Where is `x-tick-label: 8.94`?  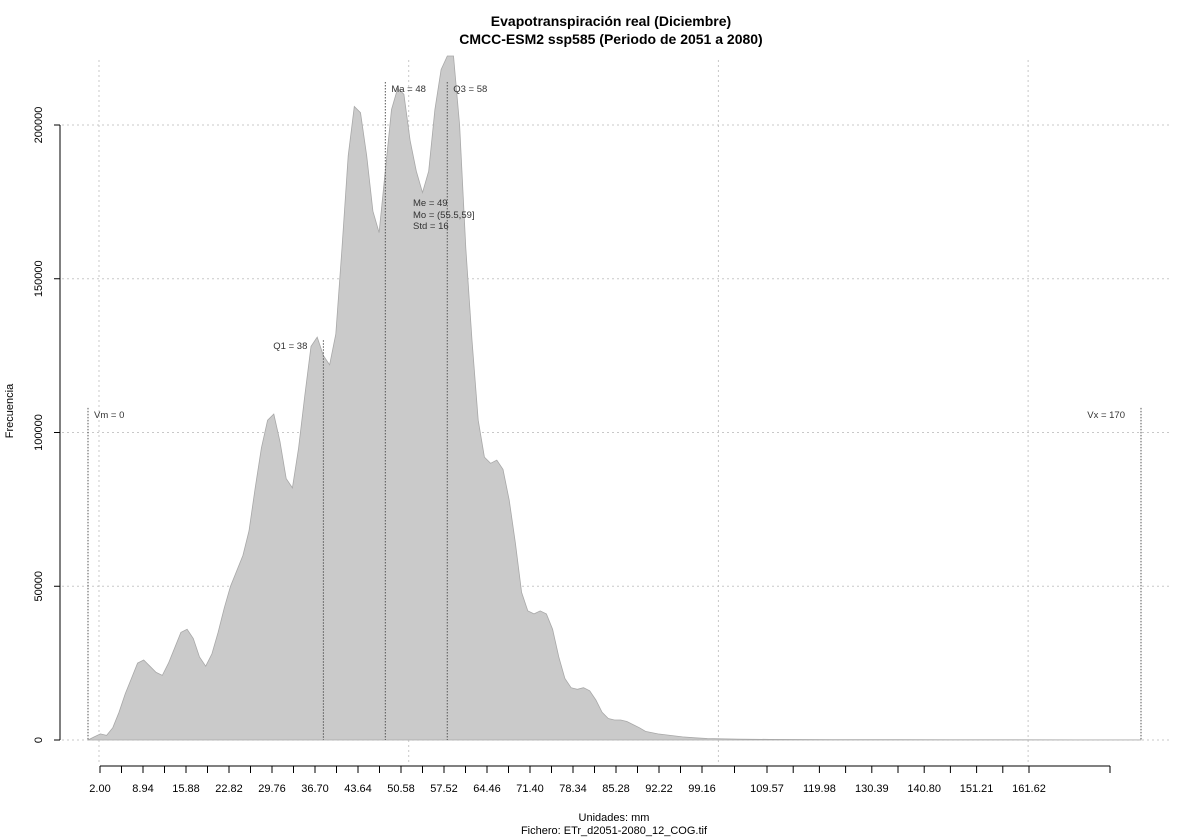 x-tick-label: 8.94 is located at coordinates (142, 789).